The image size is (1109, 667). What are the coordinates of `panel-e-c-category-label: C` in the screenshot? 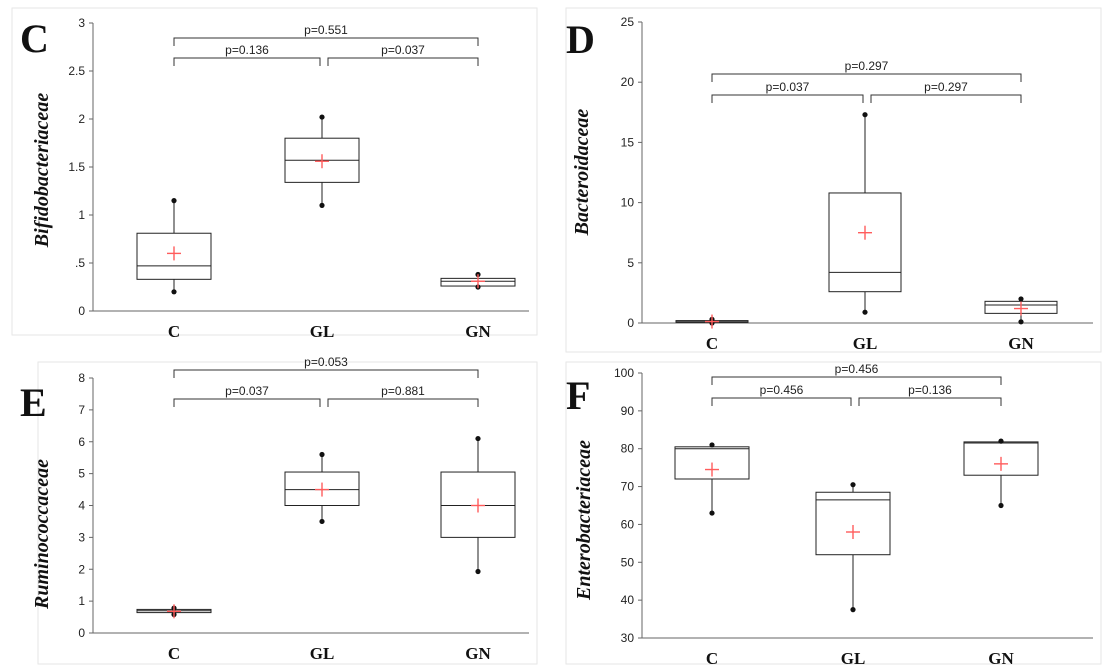 It's located at (174, 653).